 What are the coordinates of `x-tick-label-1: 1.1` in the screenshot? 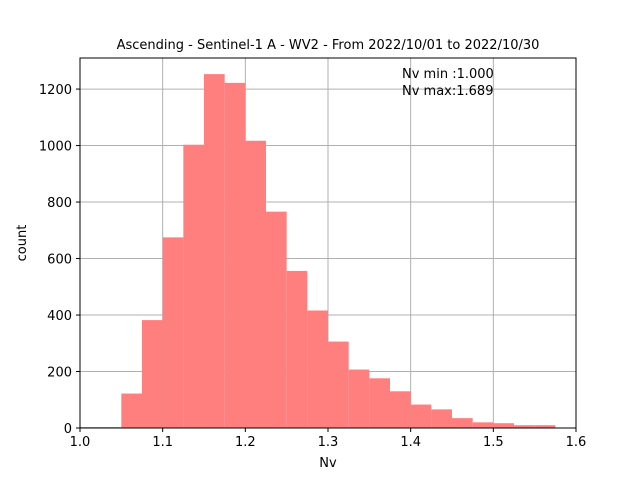 It's located at (162, 442).